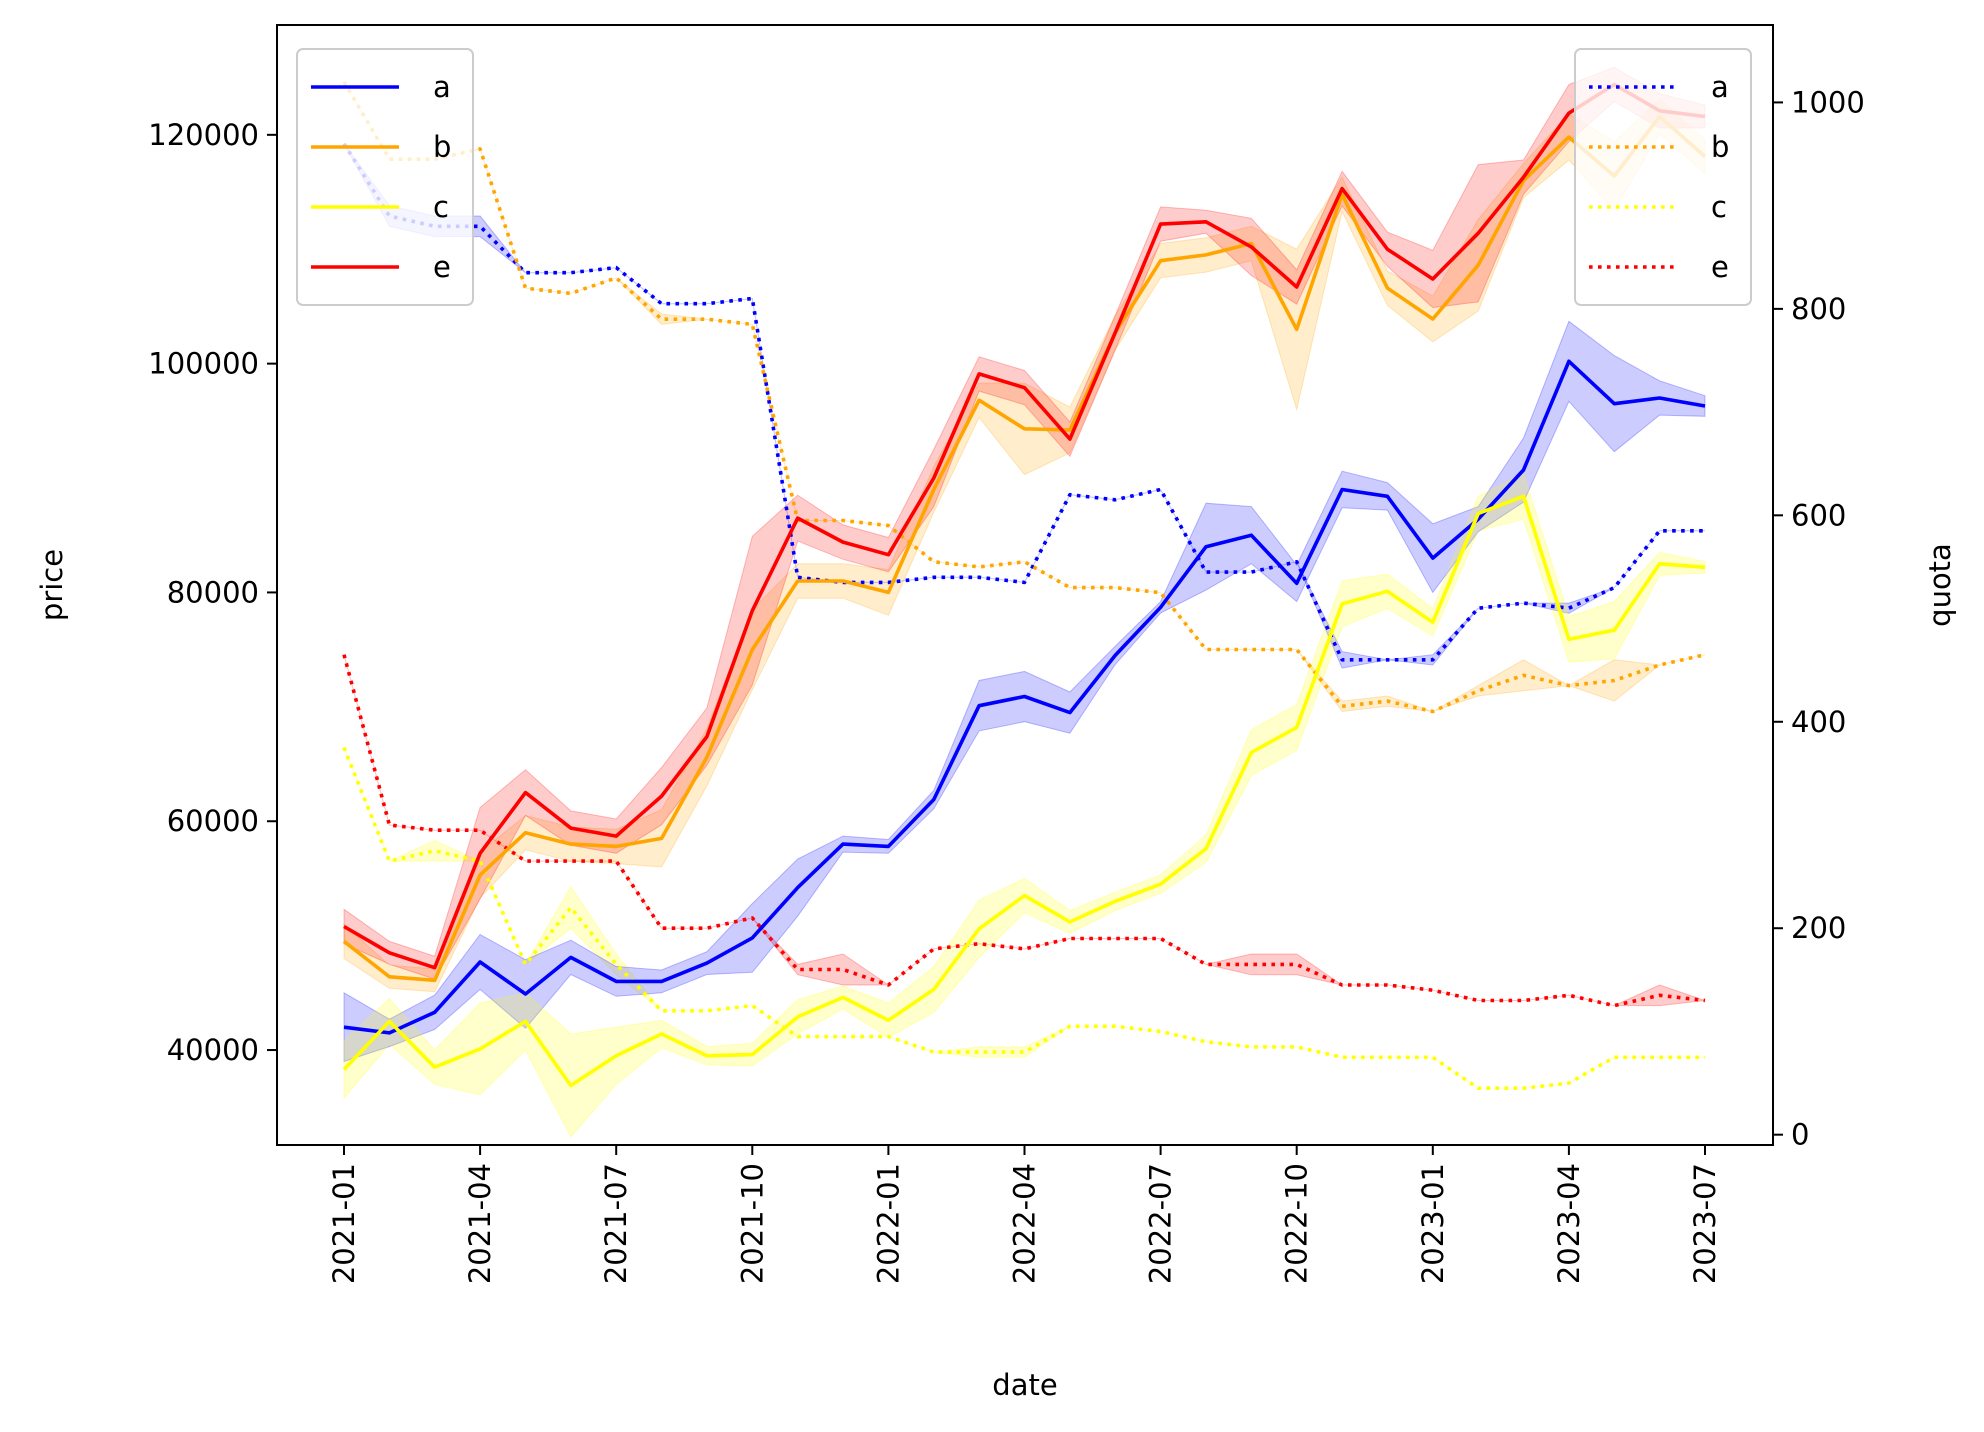 The width and height of the screenshot is (1984, 1432). Describe the element at coordinates (1705, 1223) in the screenshot. I see `x-tick-label: 2023-07` at that location.